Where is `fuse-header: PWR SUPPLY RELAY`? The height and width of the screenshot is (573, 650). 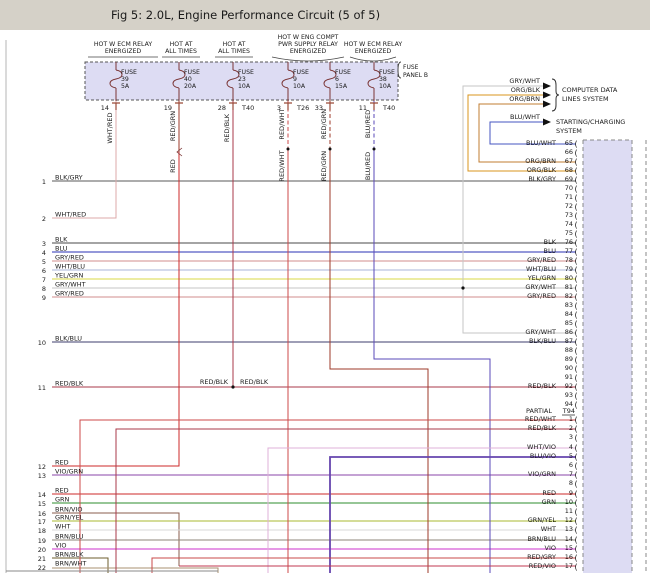 fuse-header: PWR SUPPLY RELAY is located at coordinates (308, 44).